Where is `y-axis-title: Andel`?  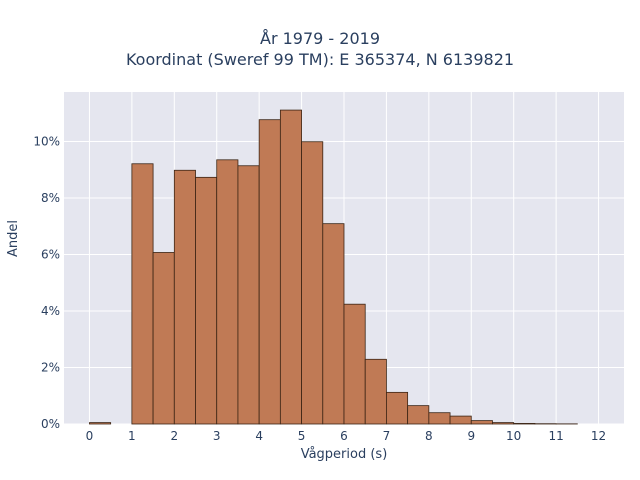
y-axis-title: Andel is located at coordinates (13, 238).